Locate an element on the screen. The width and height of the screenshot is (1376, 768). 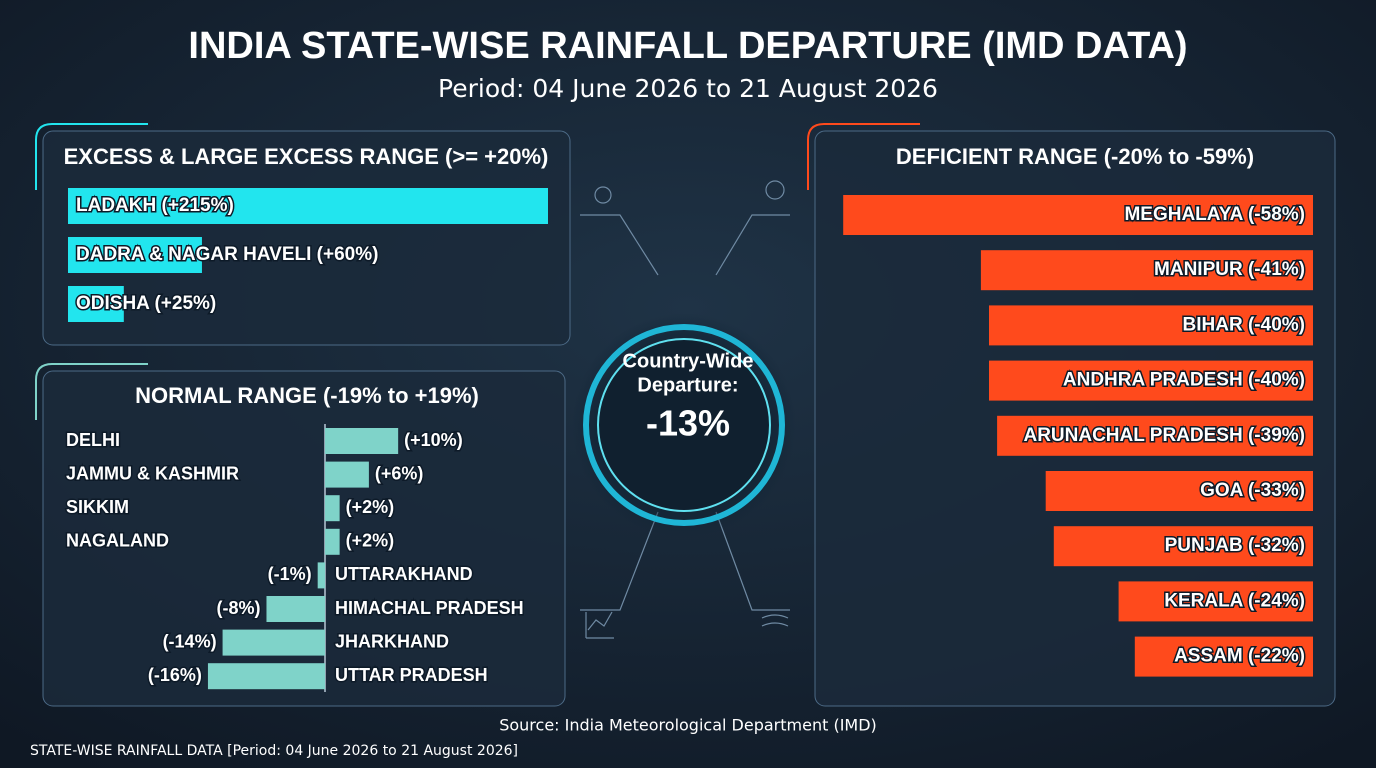
bar-label: ARUNACHAL PRADESH (-39%) is located at coordinates (1164, 435).